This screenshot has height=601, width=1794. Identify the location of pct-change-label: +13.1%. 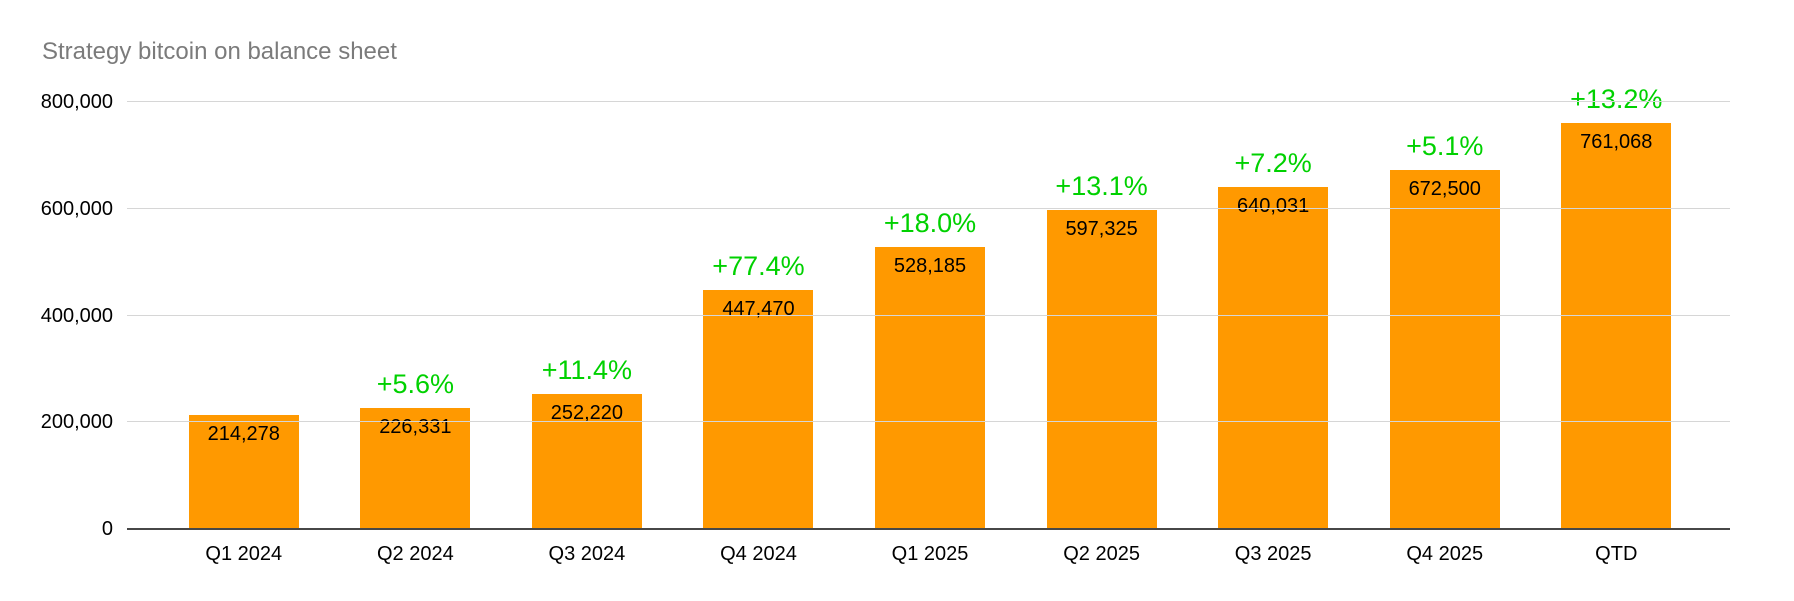
(1101, 186).